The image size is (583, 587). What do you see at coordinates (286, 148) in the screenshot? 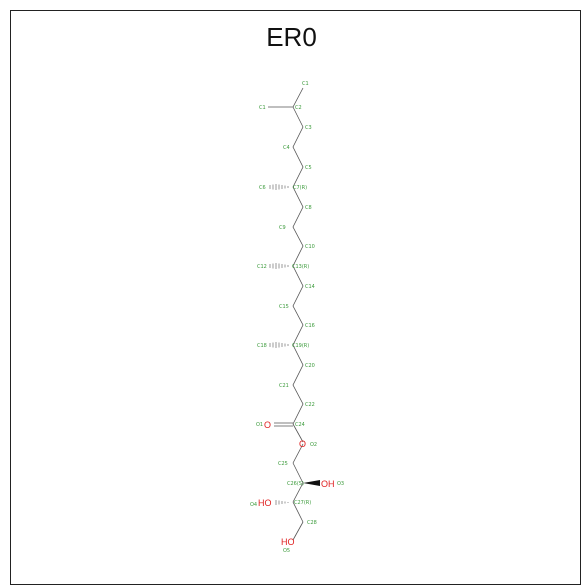
I see `atom-label: C4` at bounding box center [286, 148].